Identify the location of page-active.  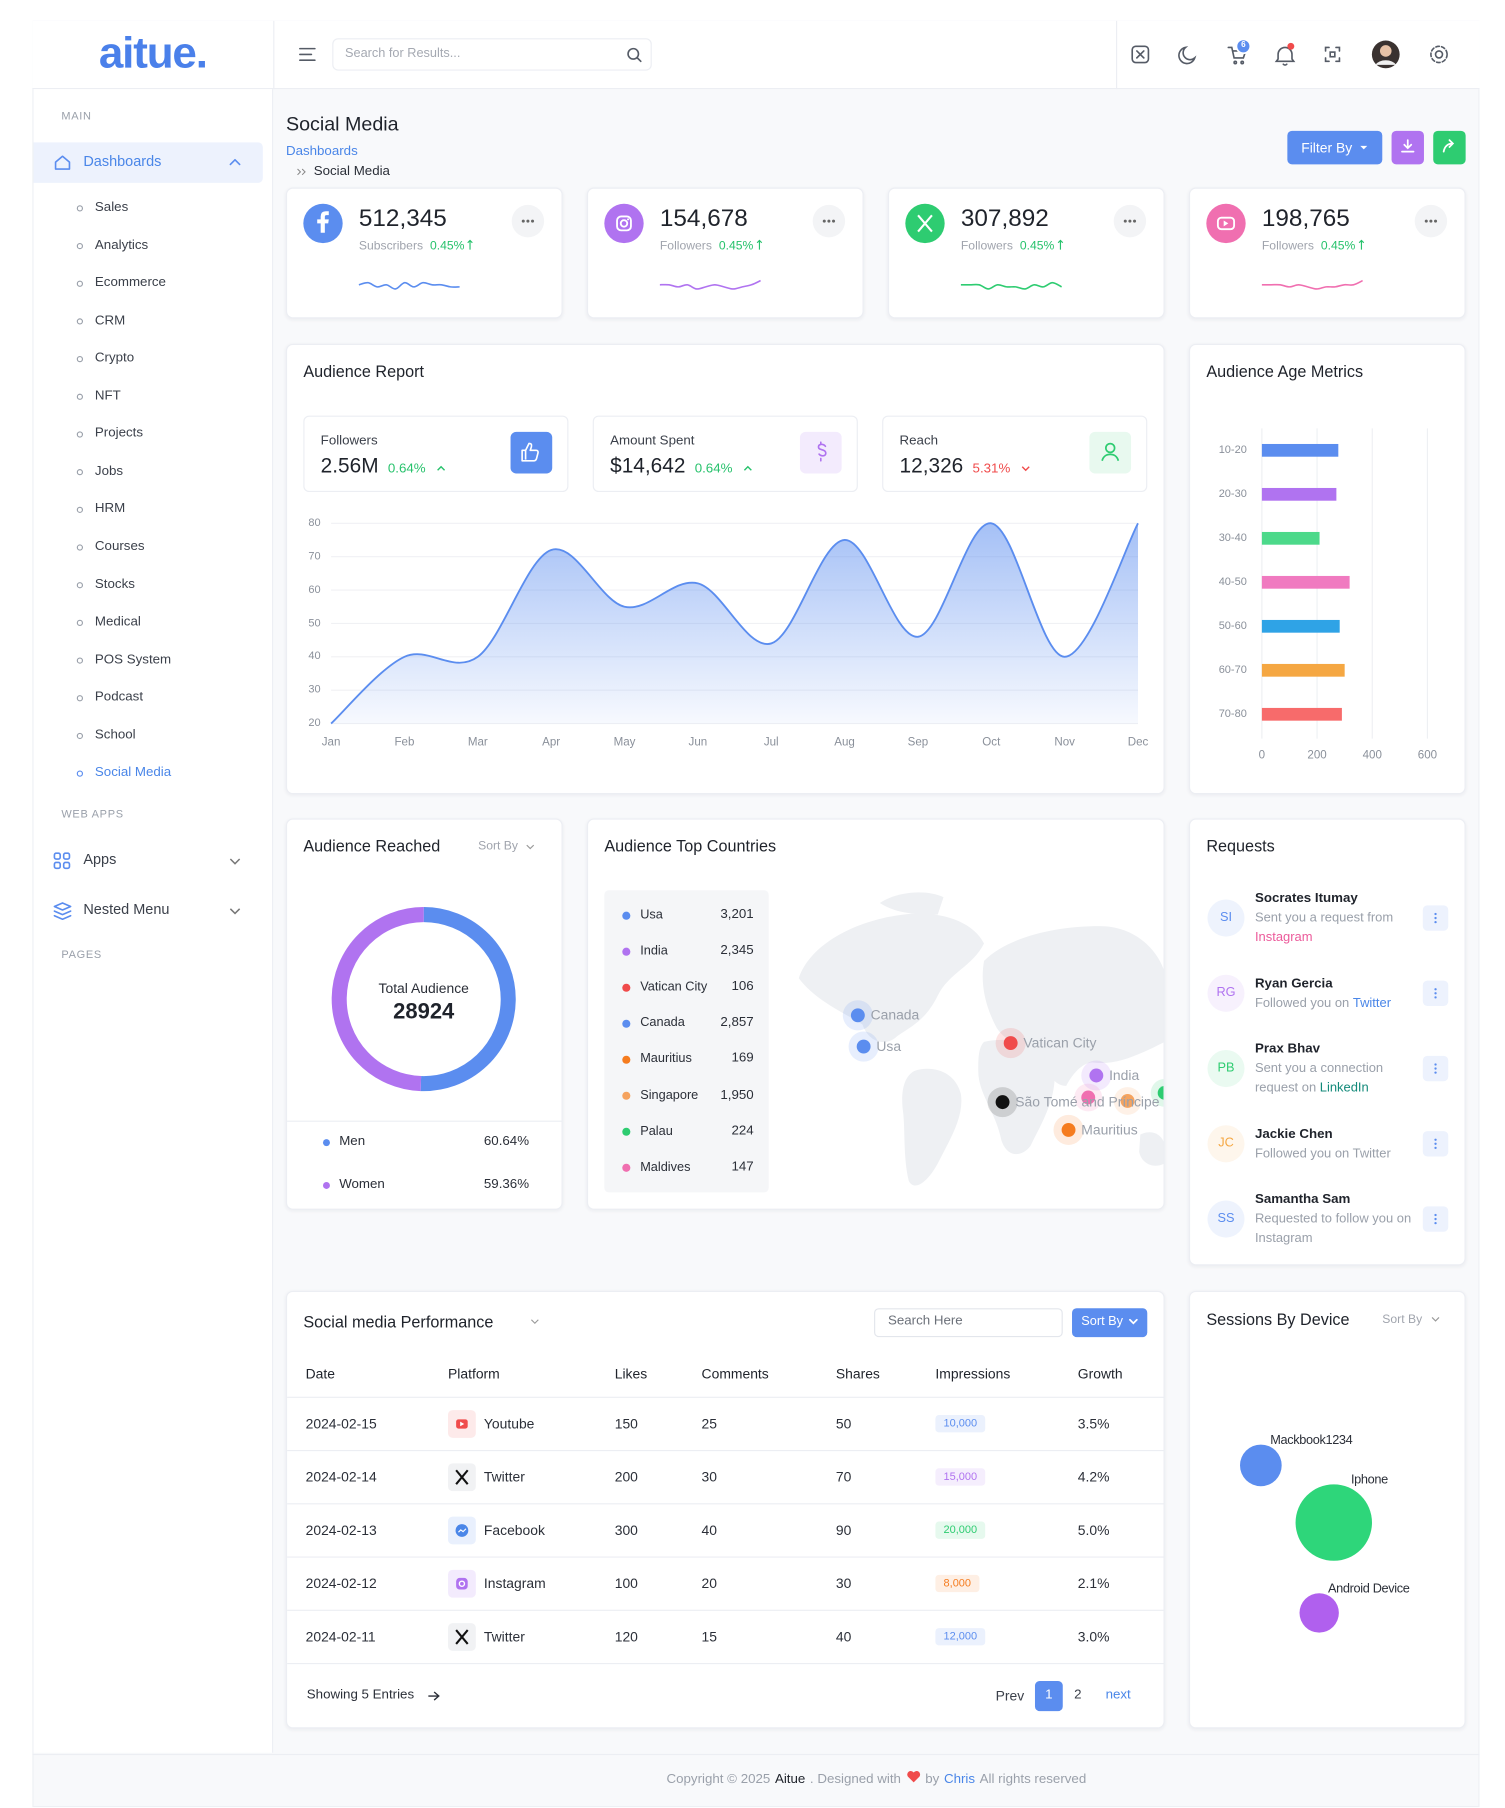
(1048, 1696).